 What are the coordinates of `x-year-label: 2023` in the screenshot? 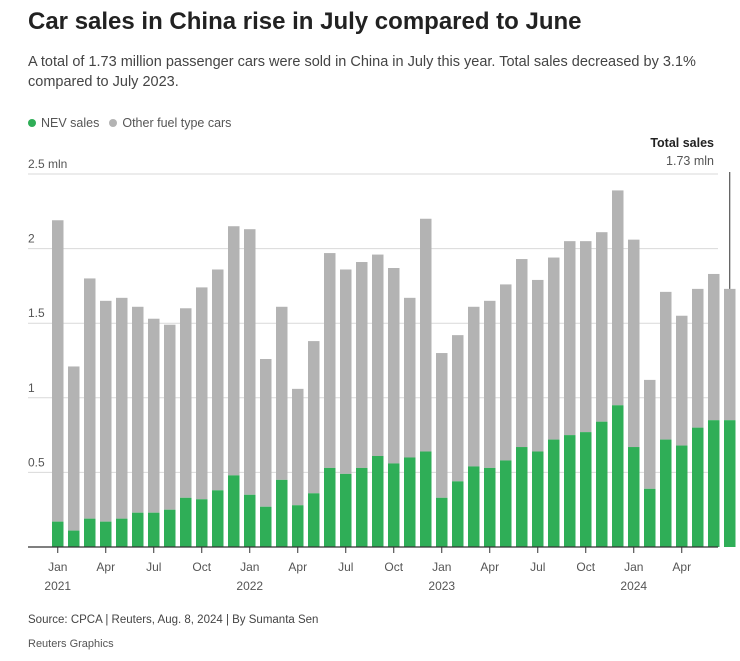 It's located at (441, 586).